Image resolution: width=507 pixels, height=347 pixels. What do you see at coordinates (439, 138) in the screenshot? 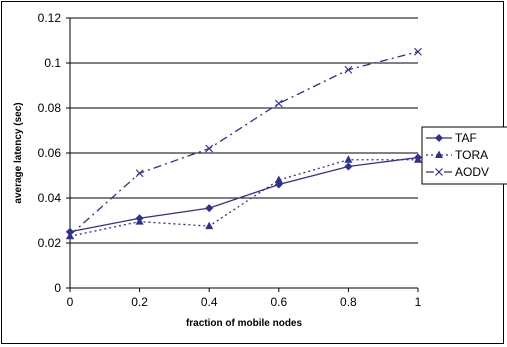
I see `legend-marker-taf` at bounding box center [439, 138].